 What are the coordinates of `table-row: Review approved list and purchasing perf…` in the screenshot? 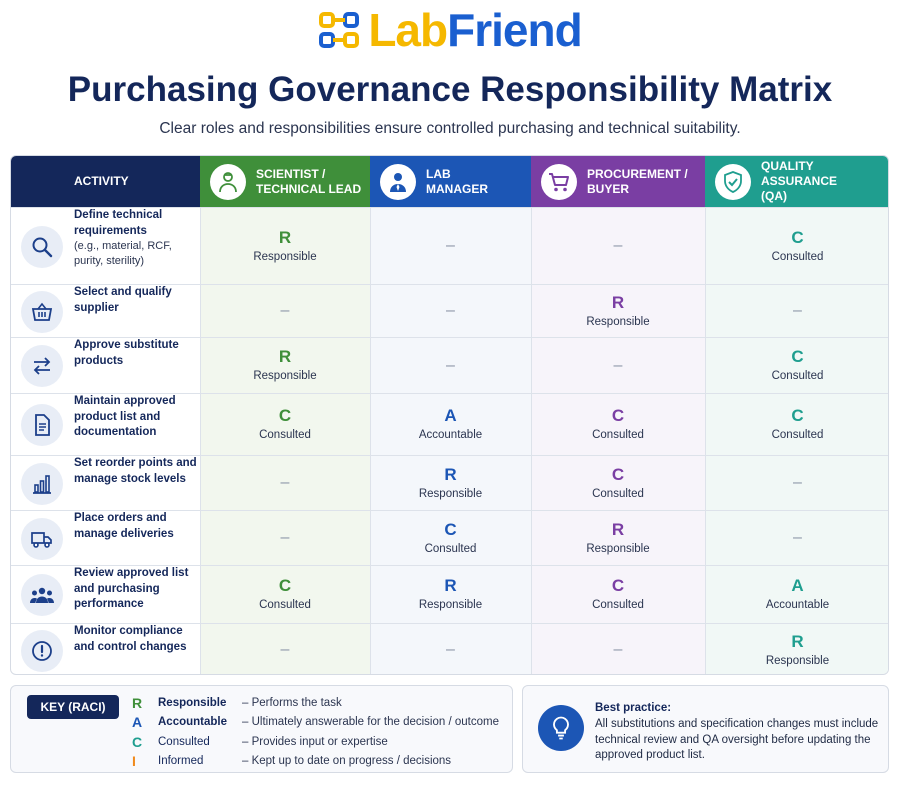 It's located at (449, 594).